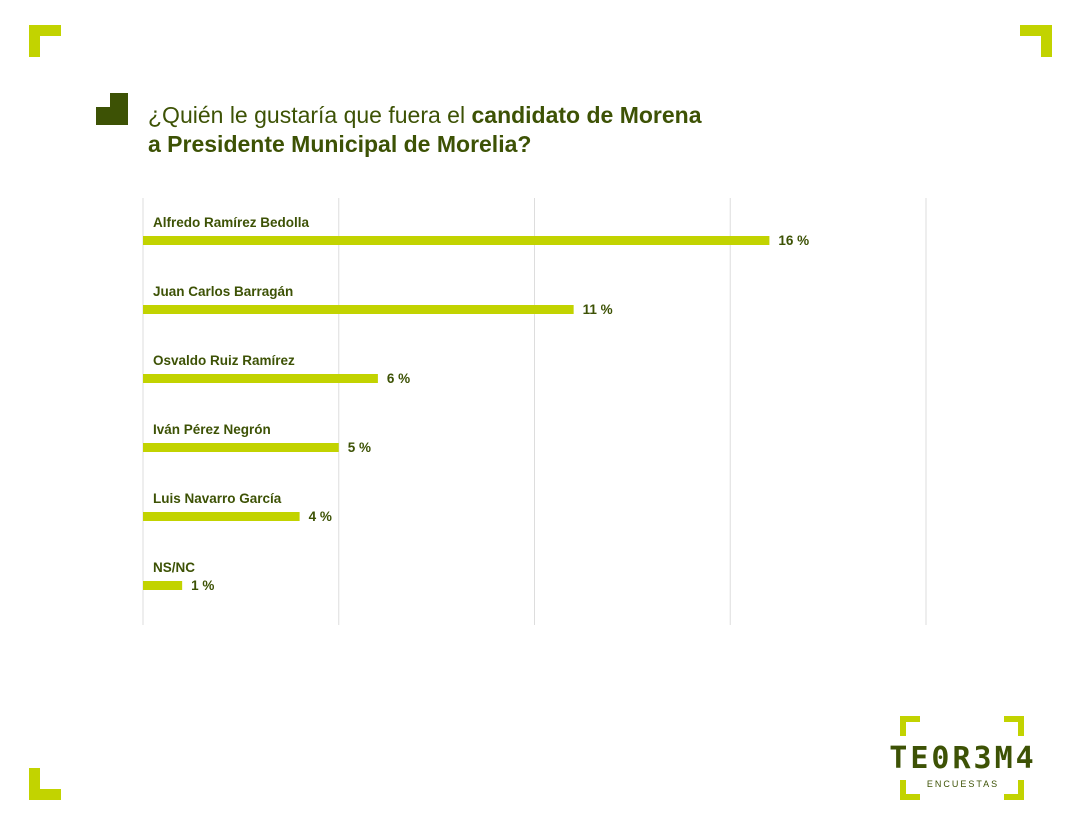  What do you see at coordinates (793, 240) in the screenshot?
I see `value-label: 16 %` at bounding box center [793, 240].